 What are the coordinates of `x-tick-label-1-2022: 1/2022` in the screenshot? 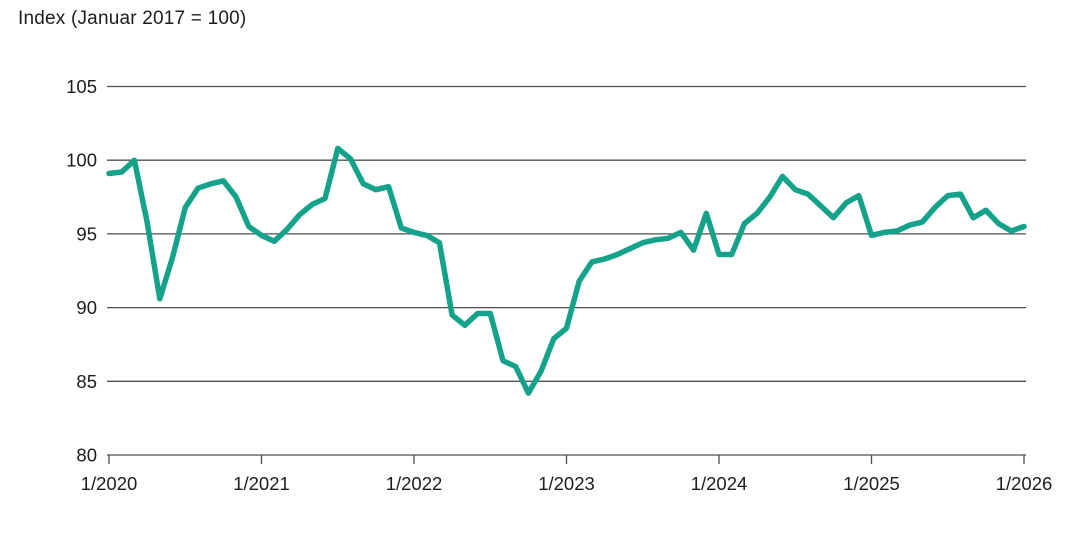 It's located at (414, 483).